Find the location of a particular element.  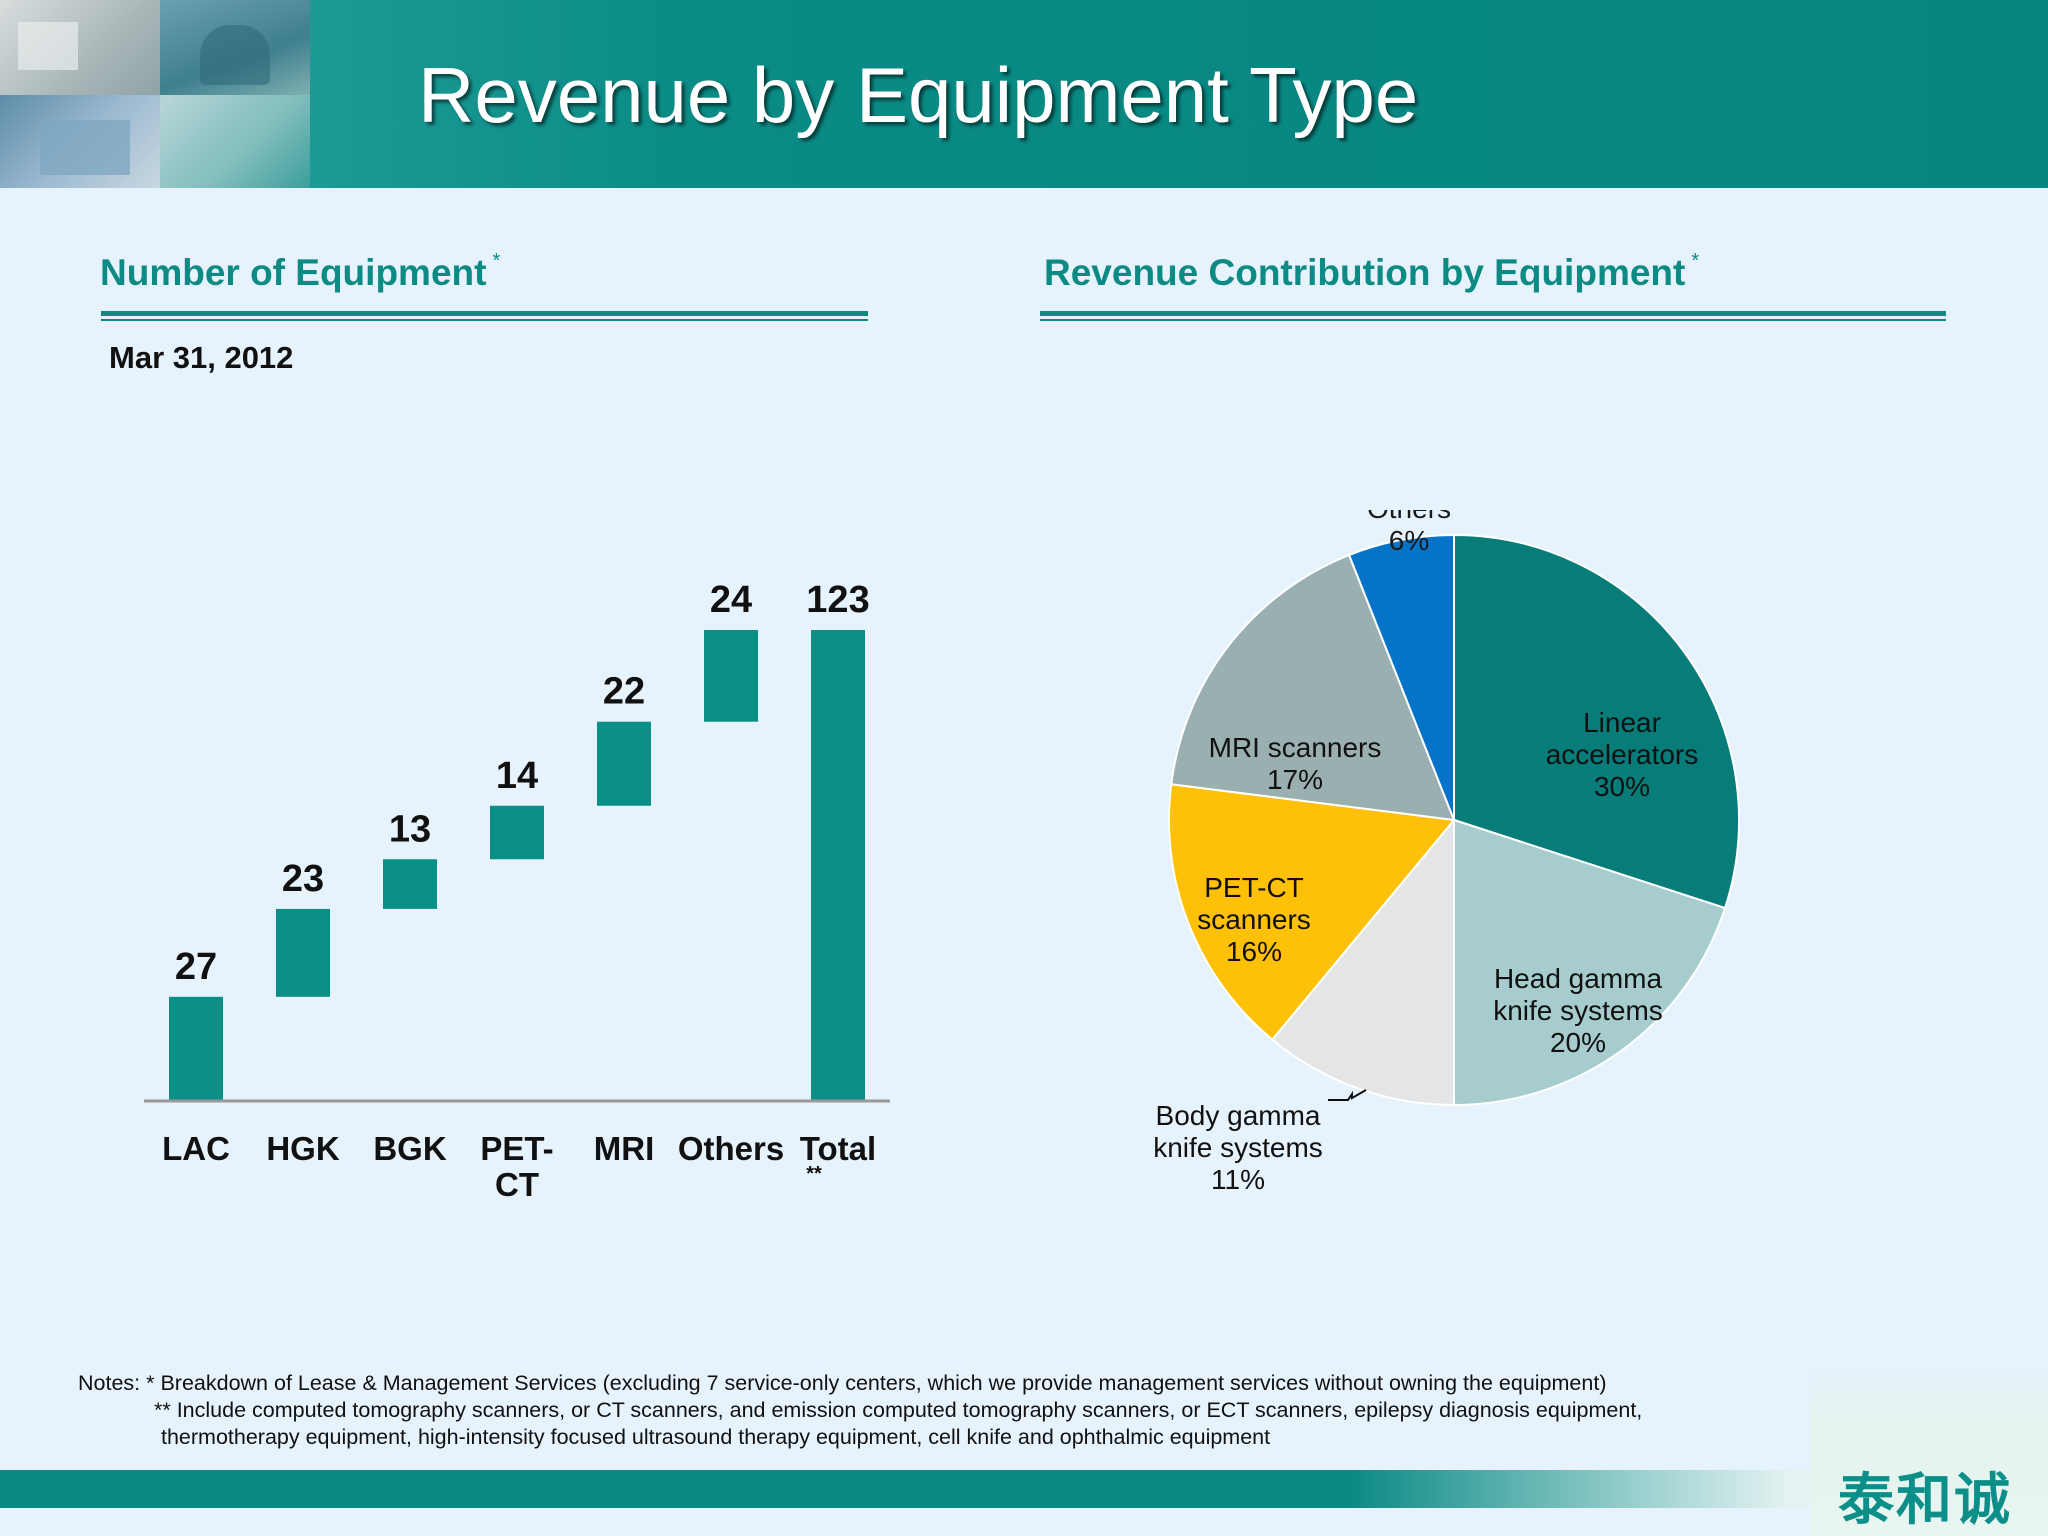

bar-bgk is located at coordinates (410, 884).